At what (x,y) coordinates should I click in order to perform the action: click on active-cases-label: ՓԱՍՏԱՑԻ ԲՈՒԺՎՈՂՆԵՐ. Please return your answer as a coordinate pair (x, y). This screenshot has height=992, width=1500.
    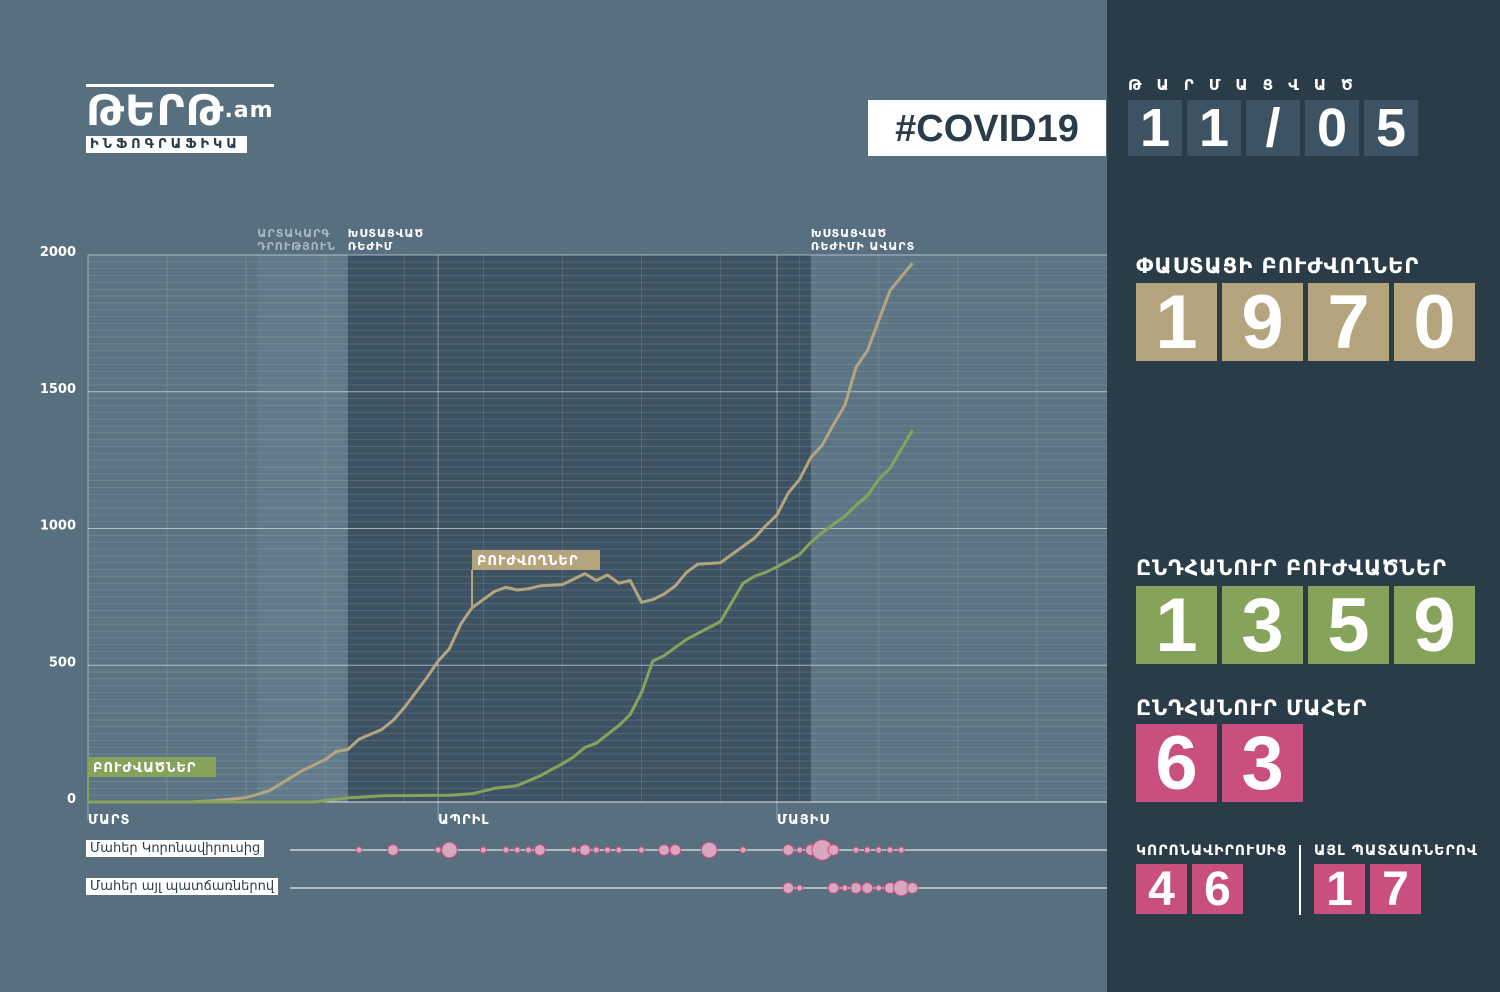
    Looking at the image, I should click on (1278, 266).